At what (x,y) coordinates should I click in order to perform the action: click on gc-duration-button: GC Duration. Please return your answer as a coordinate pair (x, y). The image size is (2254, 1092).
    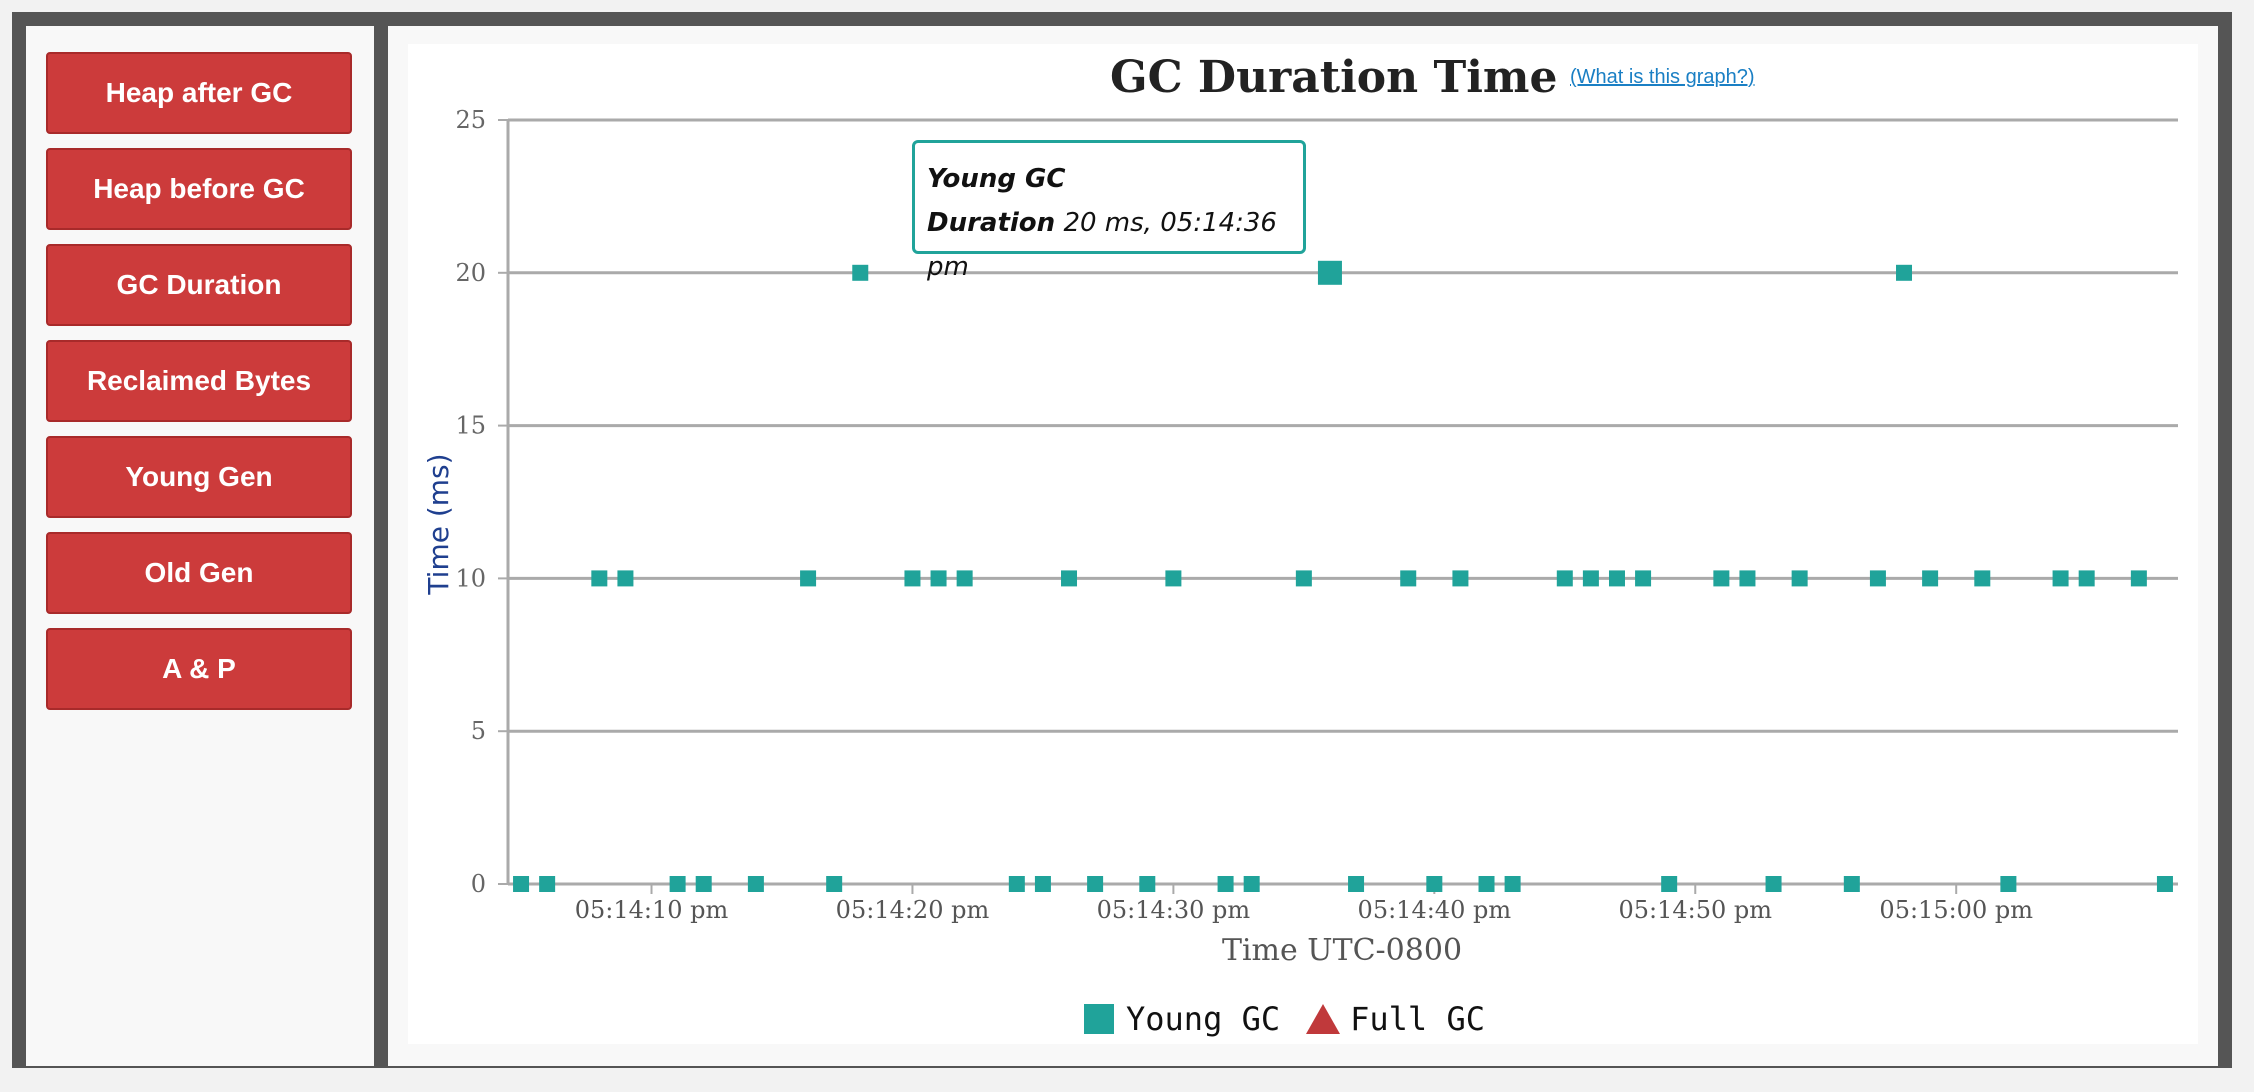
    Looking at the image, I should click on (199, 285).